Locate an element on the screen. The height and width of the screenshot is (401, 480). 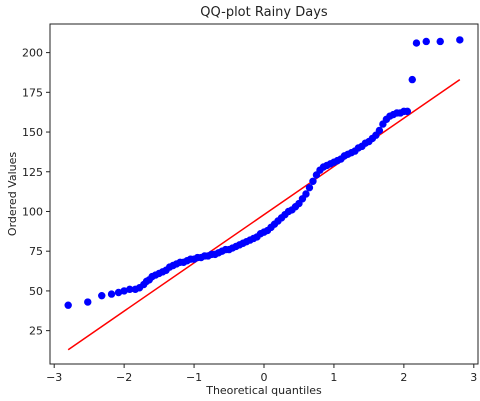
x-tick-label: 0 is located at coordinates (264, 377).